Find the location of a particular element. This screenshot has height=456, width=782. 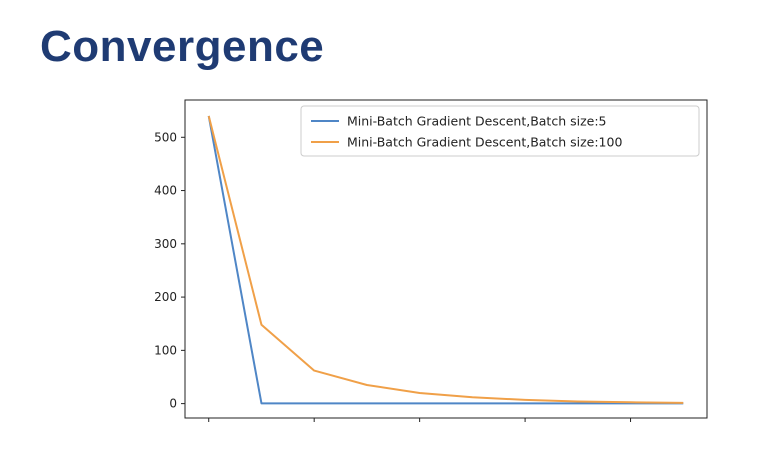

y-tick-label: 0 is located at coordinates (173, 404).